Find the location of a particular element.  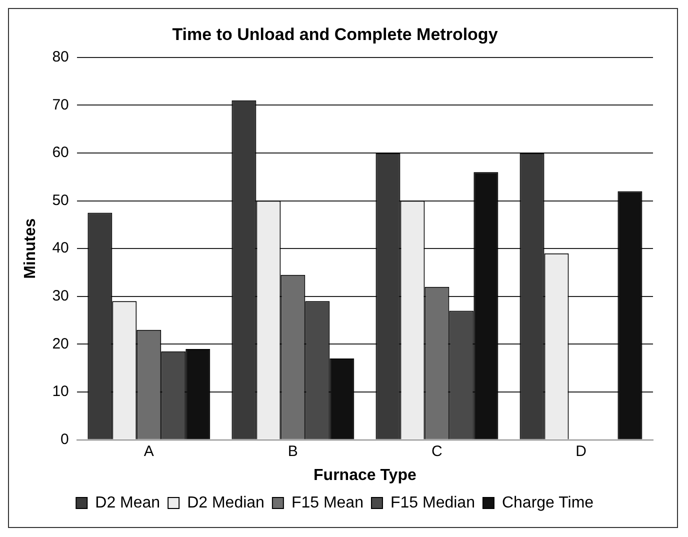

legend-label: D2 Median is located at coordinates (225, 503).